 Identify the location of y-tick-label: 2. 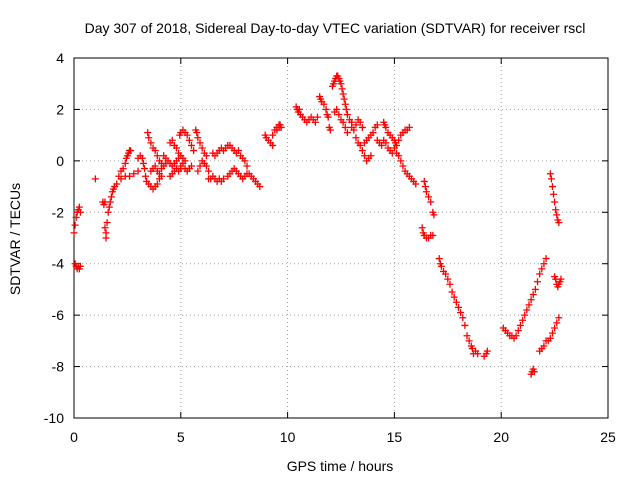
(60, 109).